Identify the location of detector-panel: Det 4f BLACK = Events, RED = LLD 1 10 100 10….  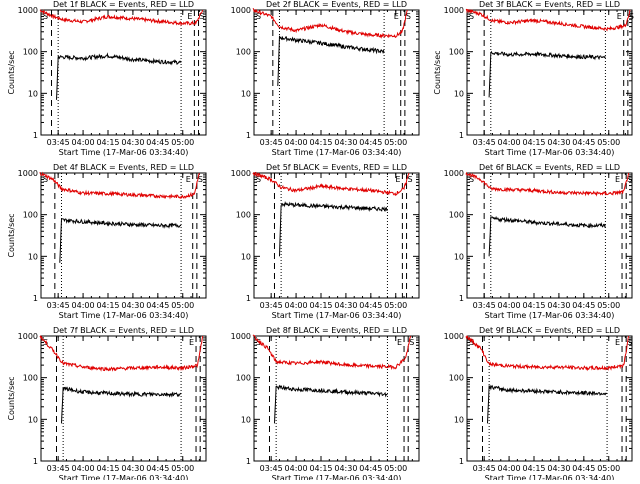
(107, 241).